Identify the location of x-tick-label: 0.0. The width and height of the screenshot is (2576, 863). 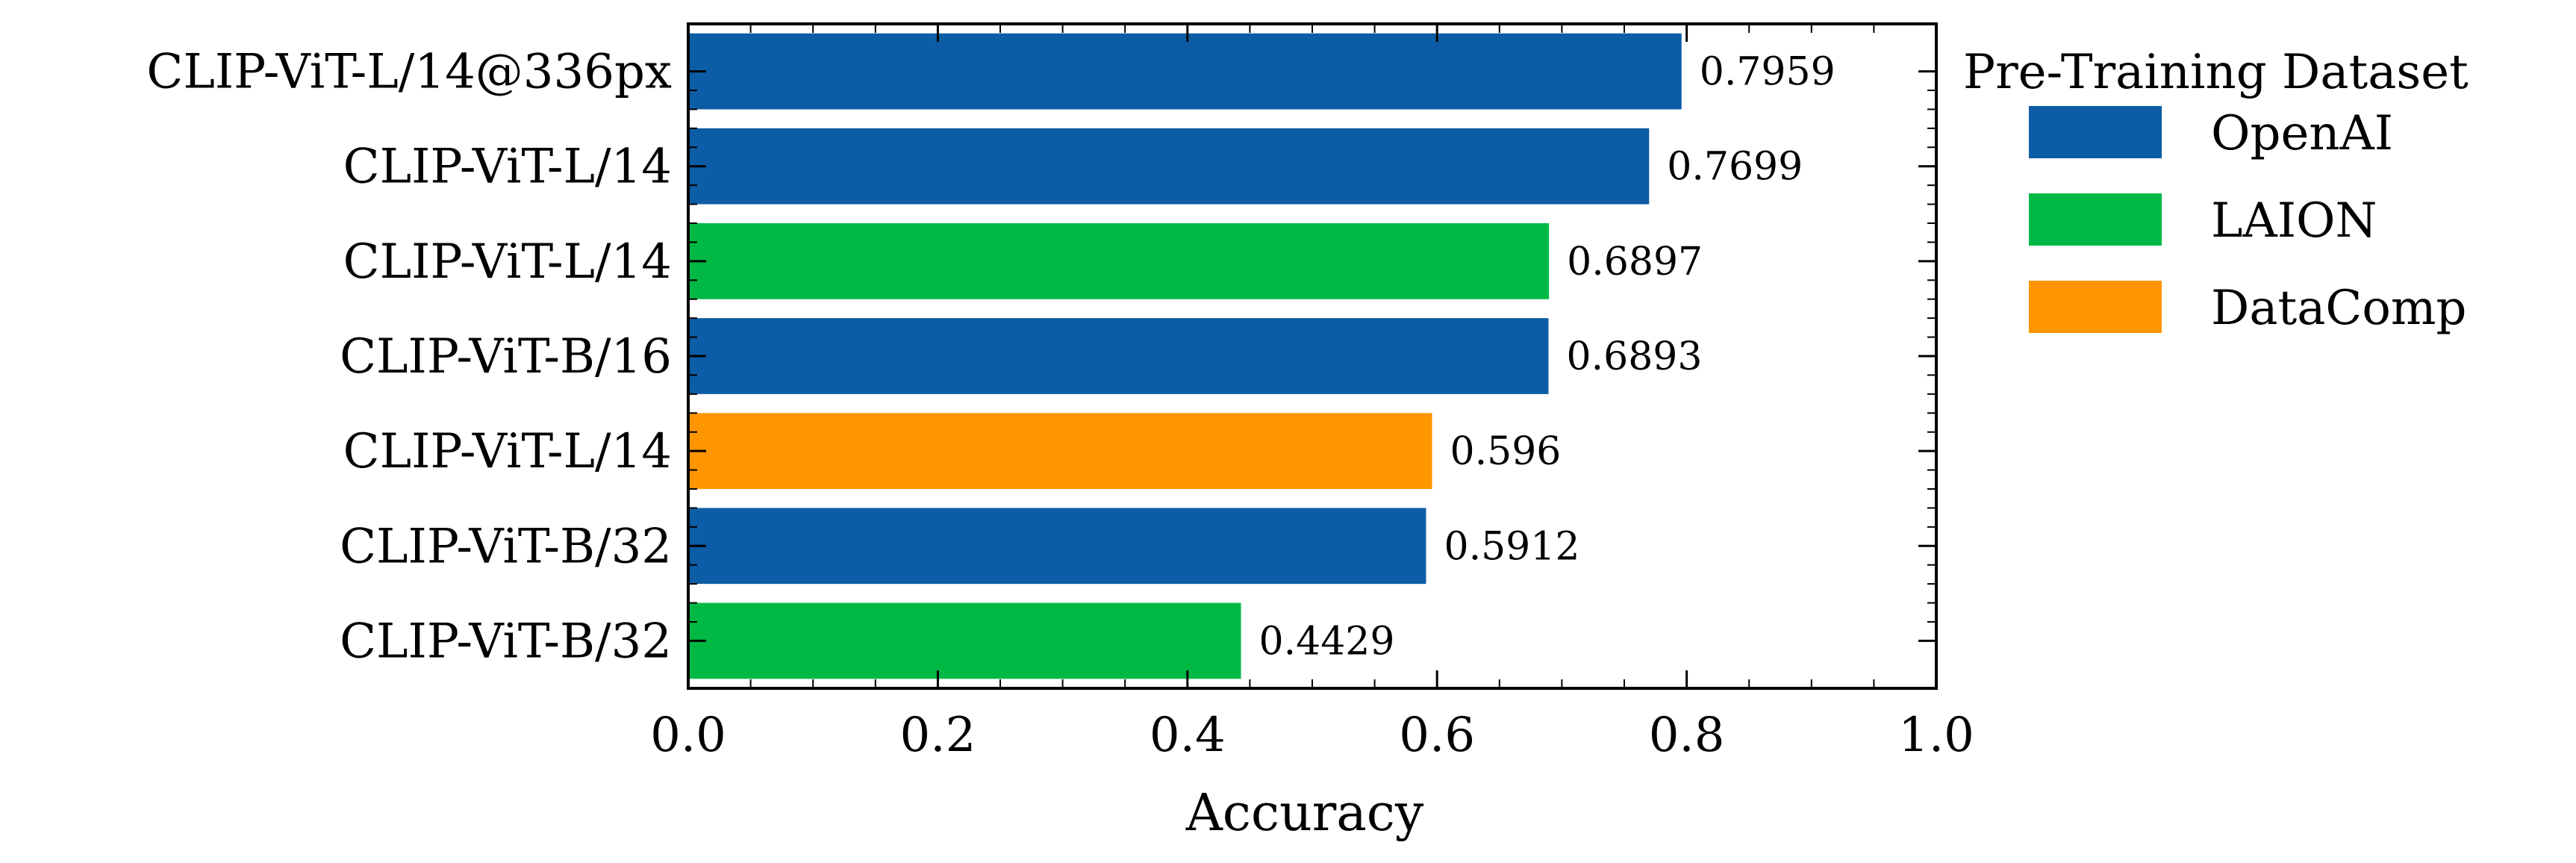
(688, 735).